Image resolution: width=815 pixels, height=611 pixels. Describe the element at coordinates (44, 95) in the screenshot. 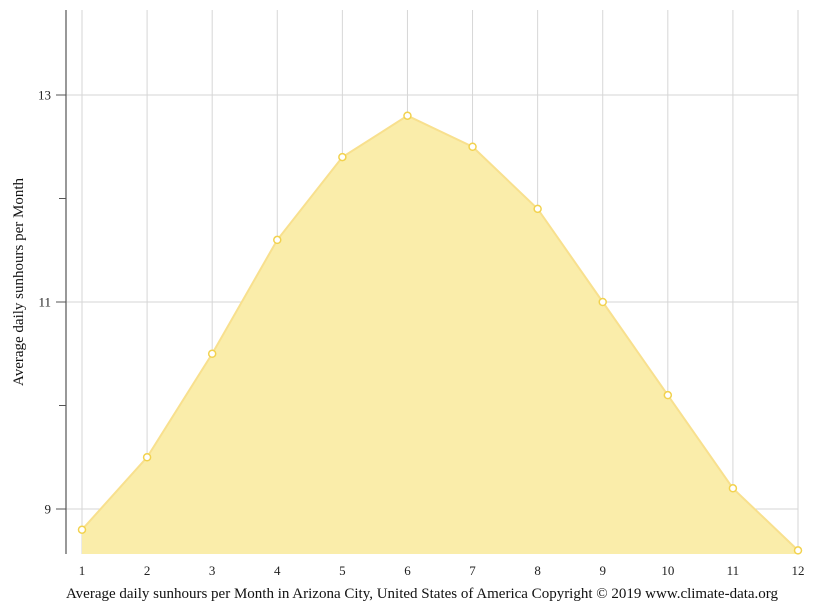

I see `y-tick-label-13: 13` at that location.